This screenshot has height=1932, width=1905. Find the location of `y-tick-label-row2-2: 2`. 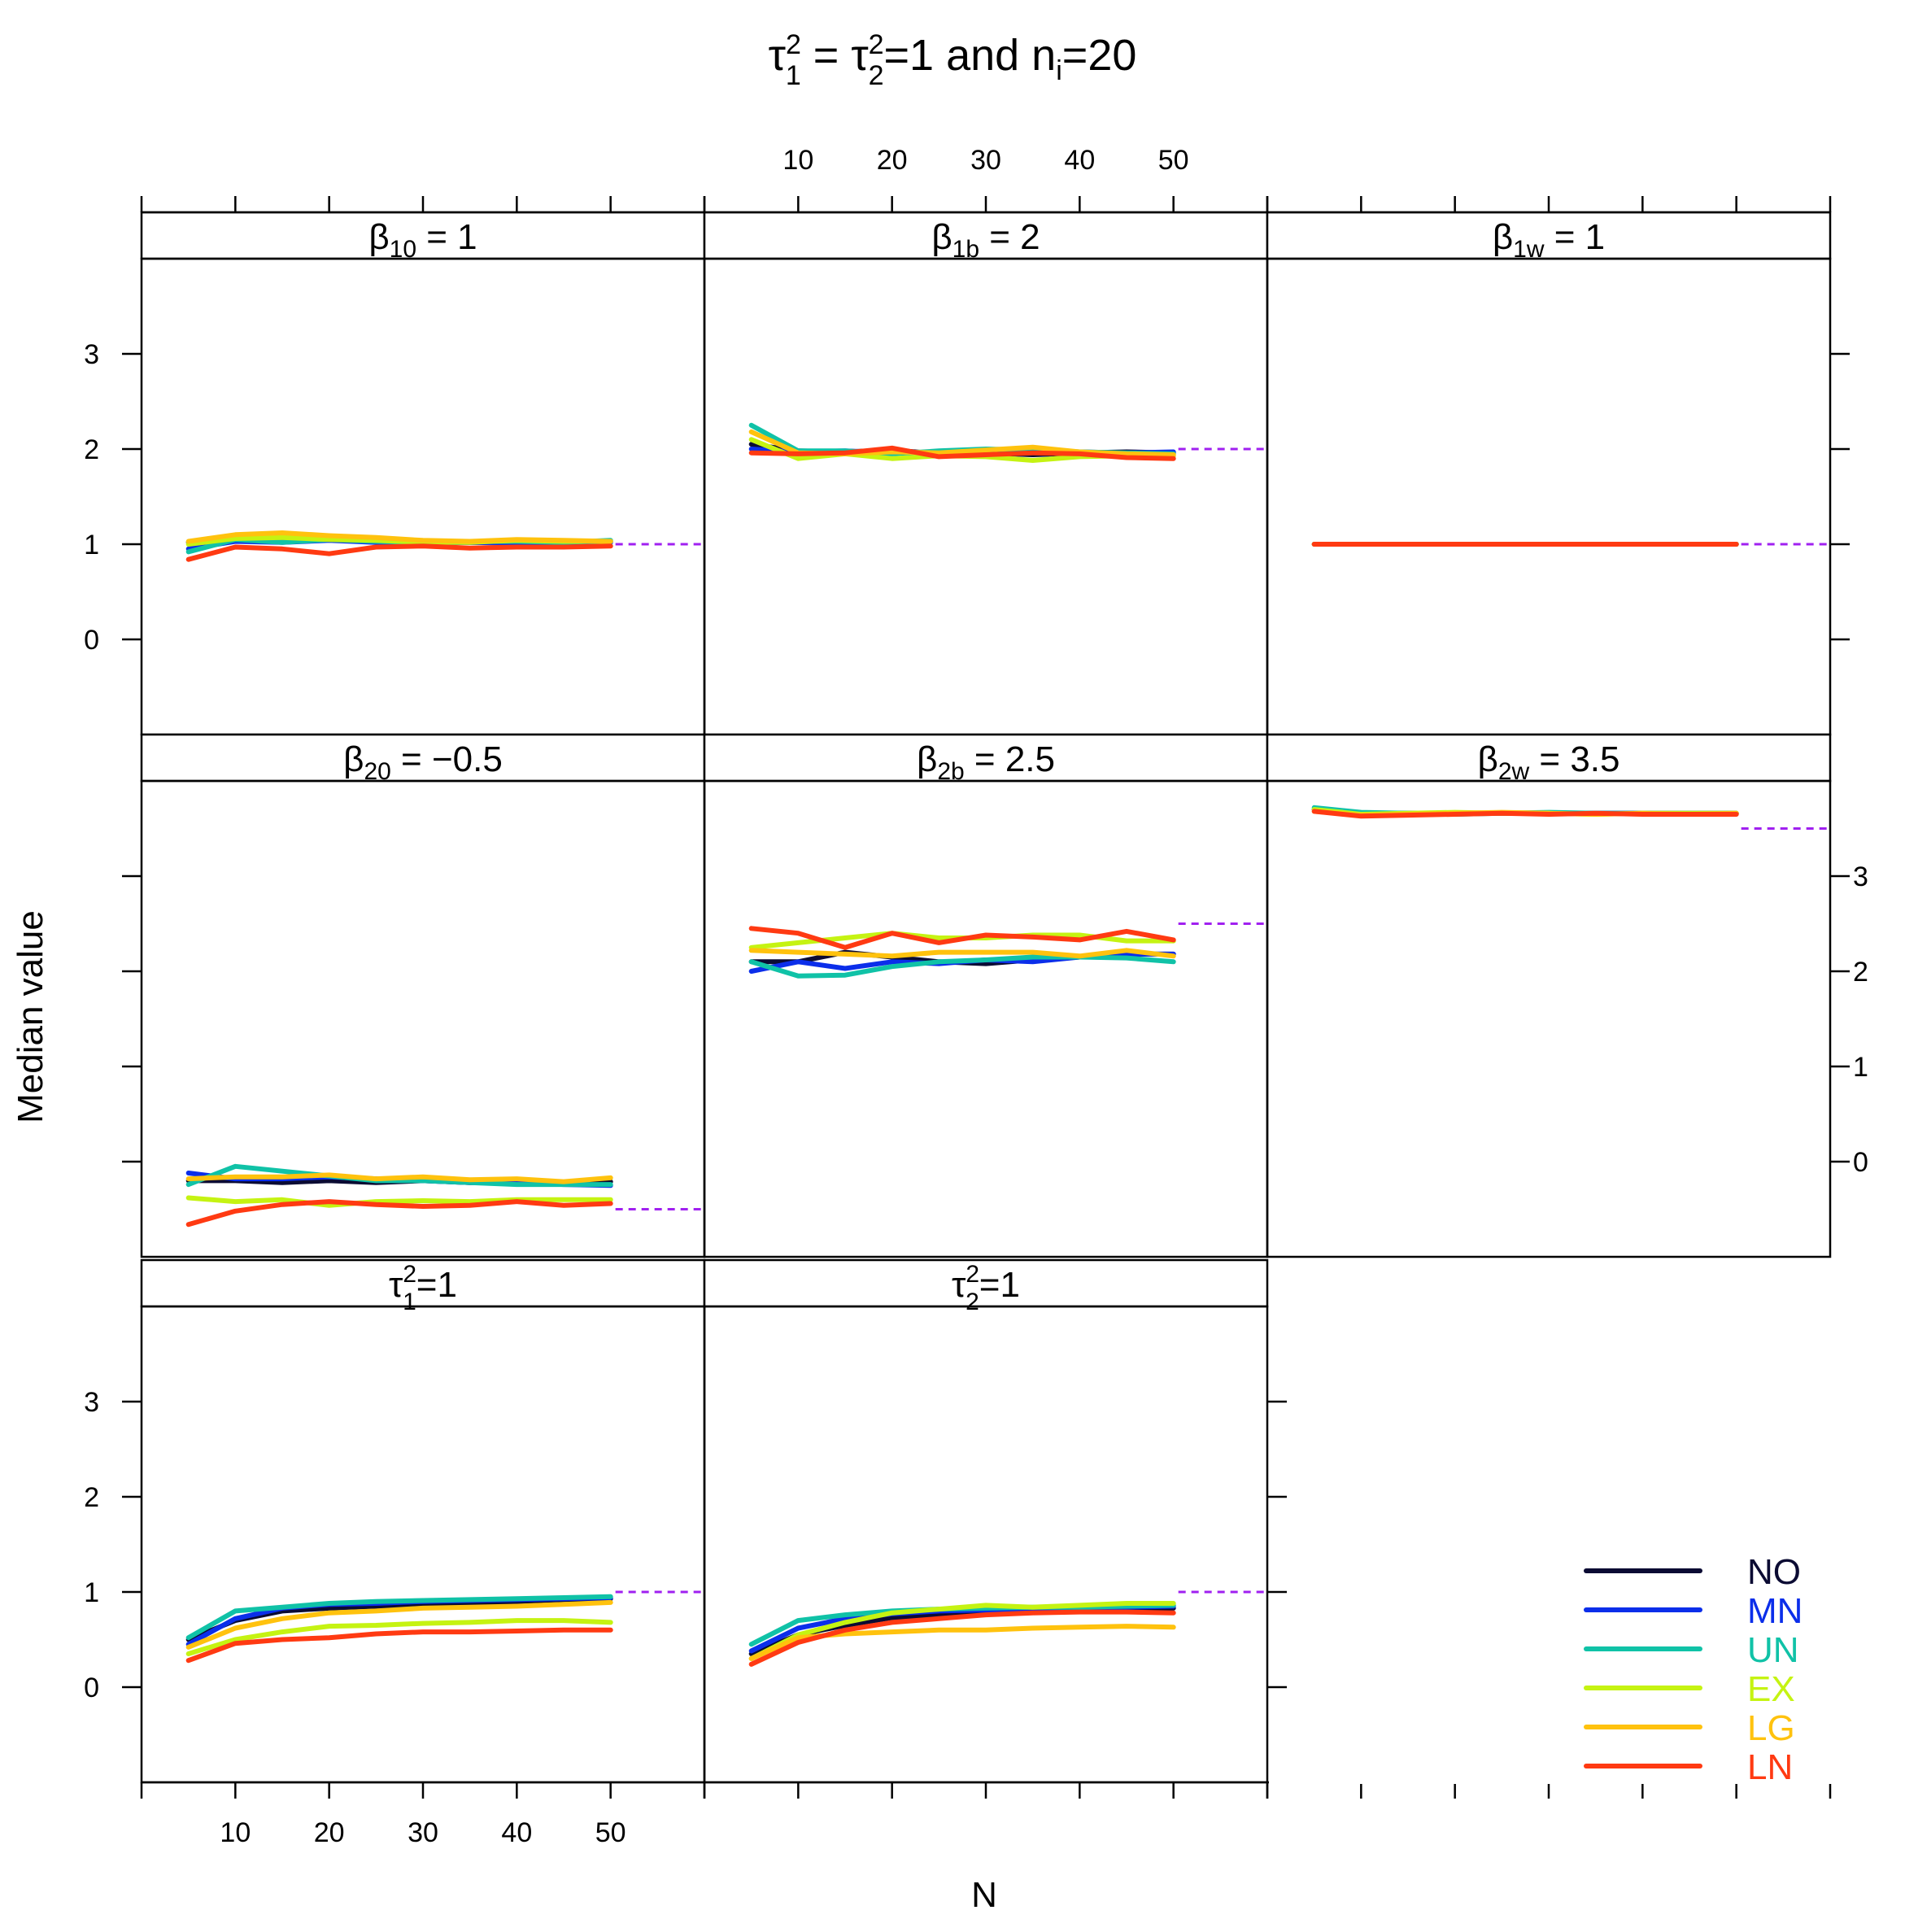

y-tick-label-row2-2: 2 is located at coordinates (92, 1497).